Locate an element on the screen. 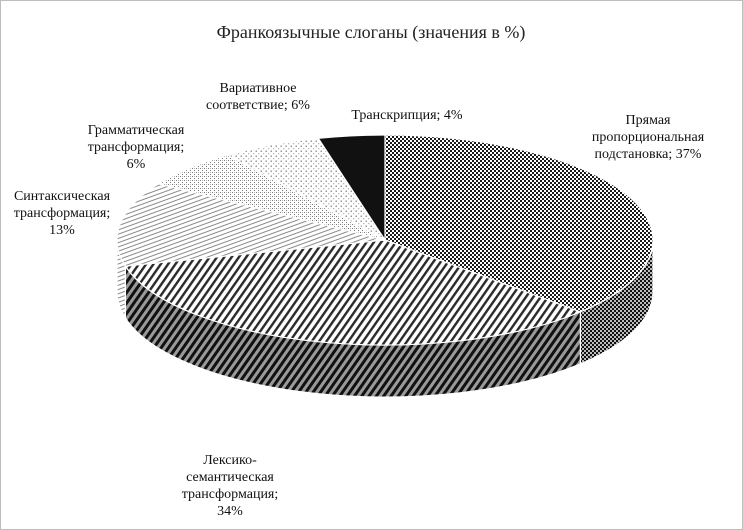 The height and width of the screenshot is (530, 743). slice-label-5: Транскрипция; 4% is located at coordinates (407, 115).